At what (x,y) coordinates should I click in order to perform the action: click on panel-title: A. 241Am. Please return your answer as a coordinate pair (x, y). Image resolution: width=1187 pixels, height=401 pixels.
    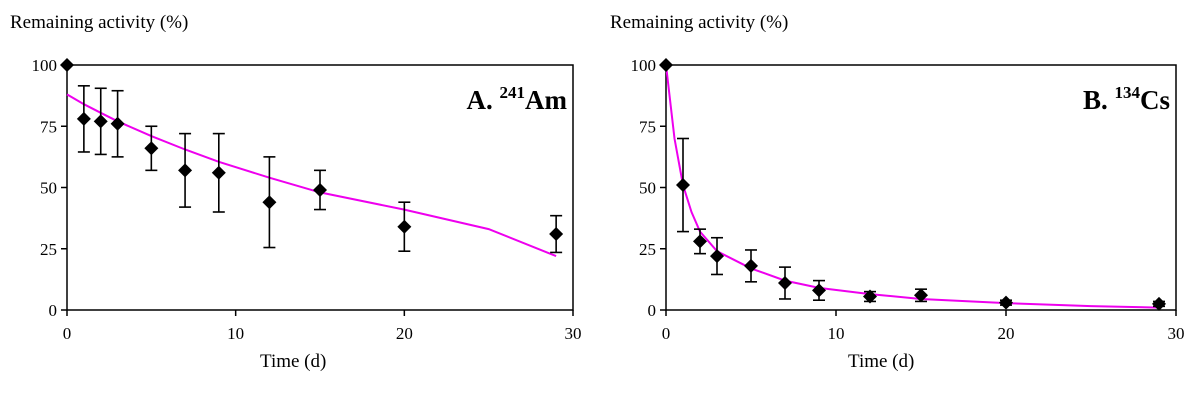
    Looking at the image, I should click on (517, 99).